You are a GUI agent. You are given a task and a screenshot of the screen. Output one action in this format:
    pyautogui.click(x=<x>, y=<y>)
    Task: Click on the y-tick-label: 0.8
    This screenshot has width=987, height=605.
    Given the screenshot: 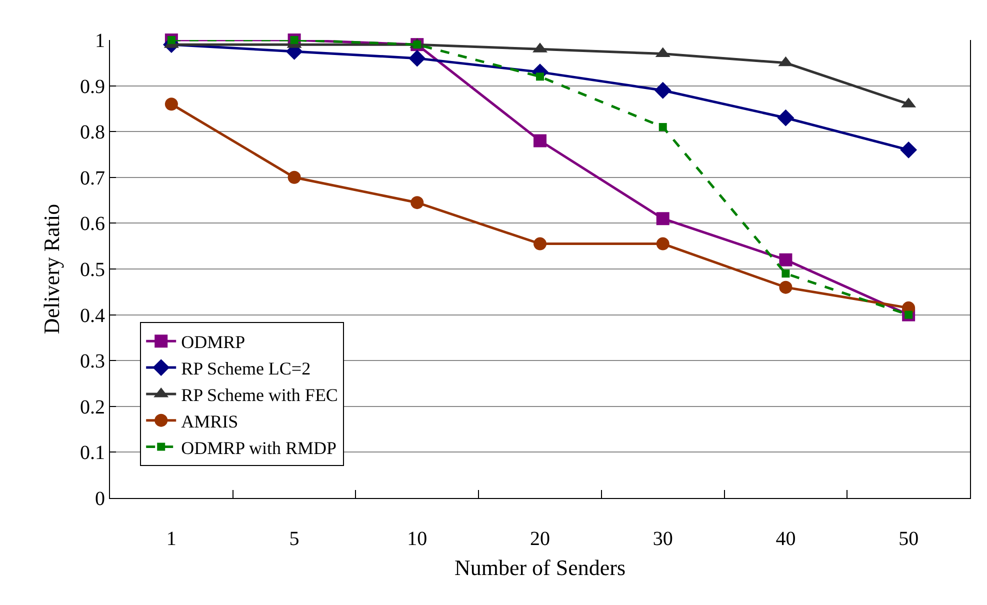 What is the action you would take?
    pyautogui.click(x=92, y=133)
    